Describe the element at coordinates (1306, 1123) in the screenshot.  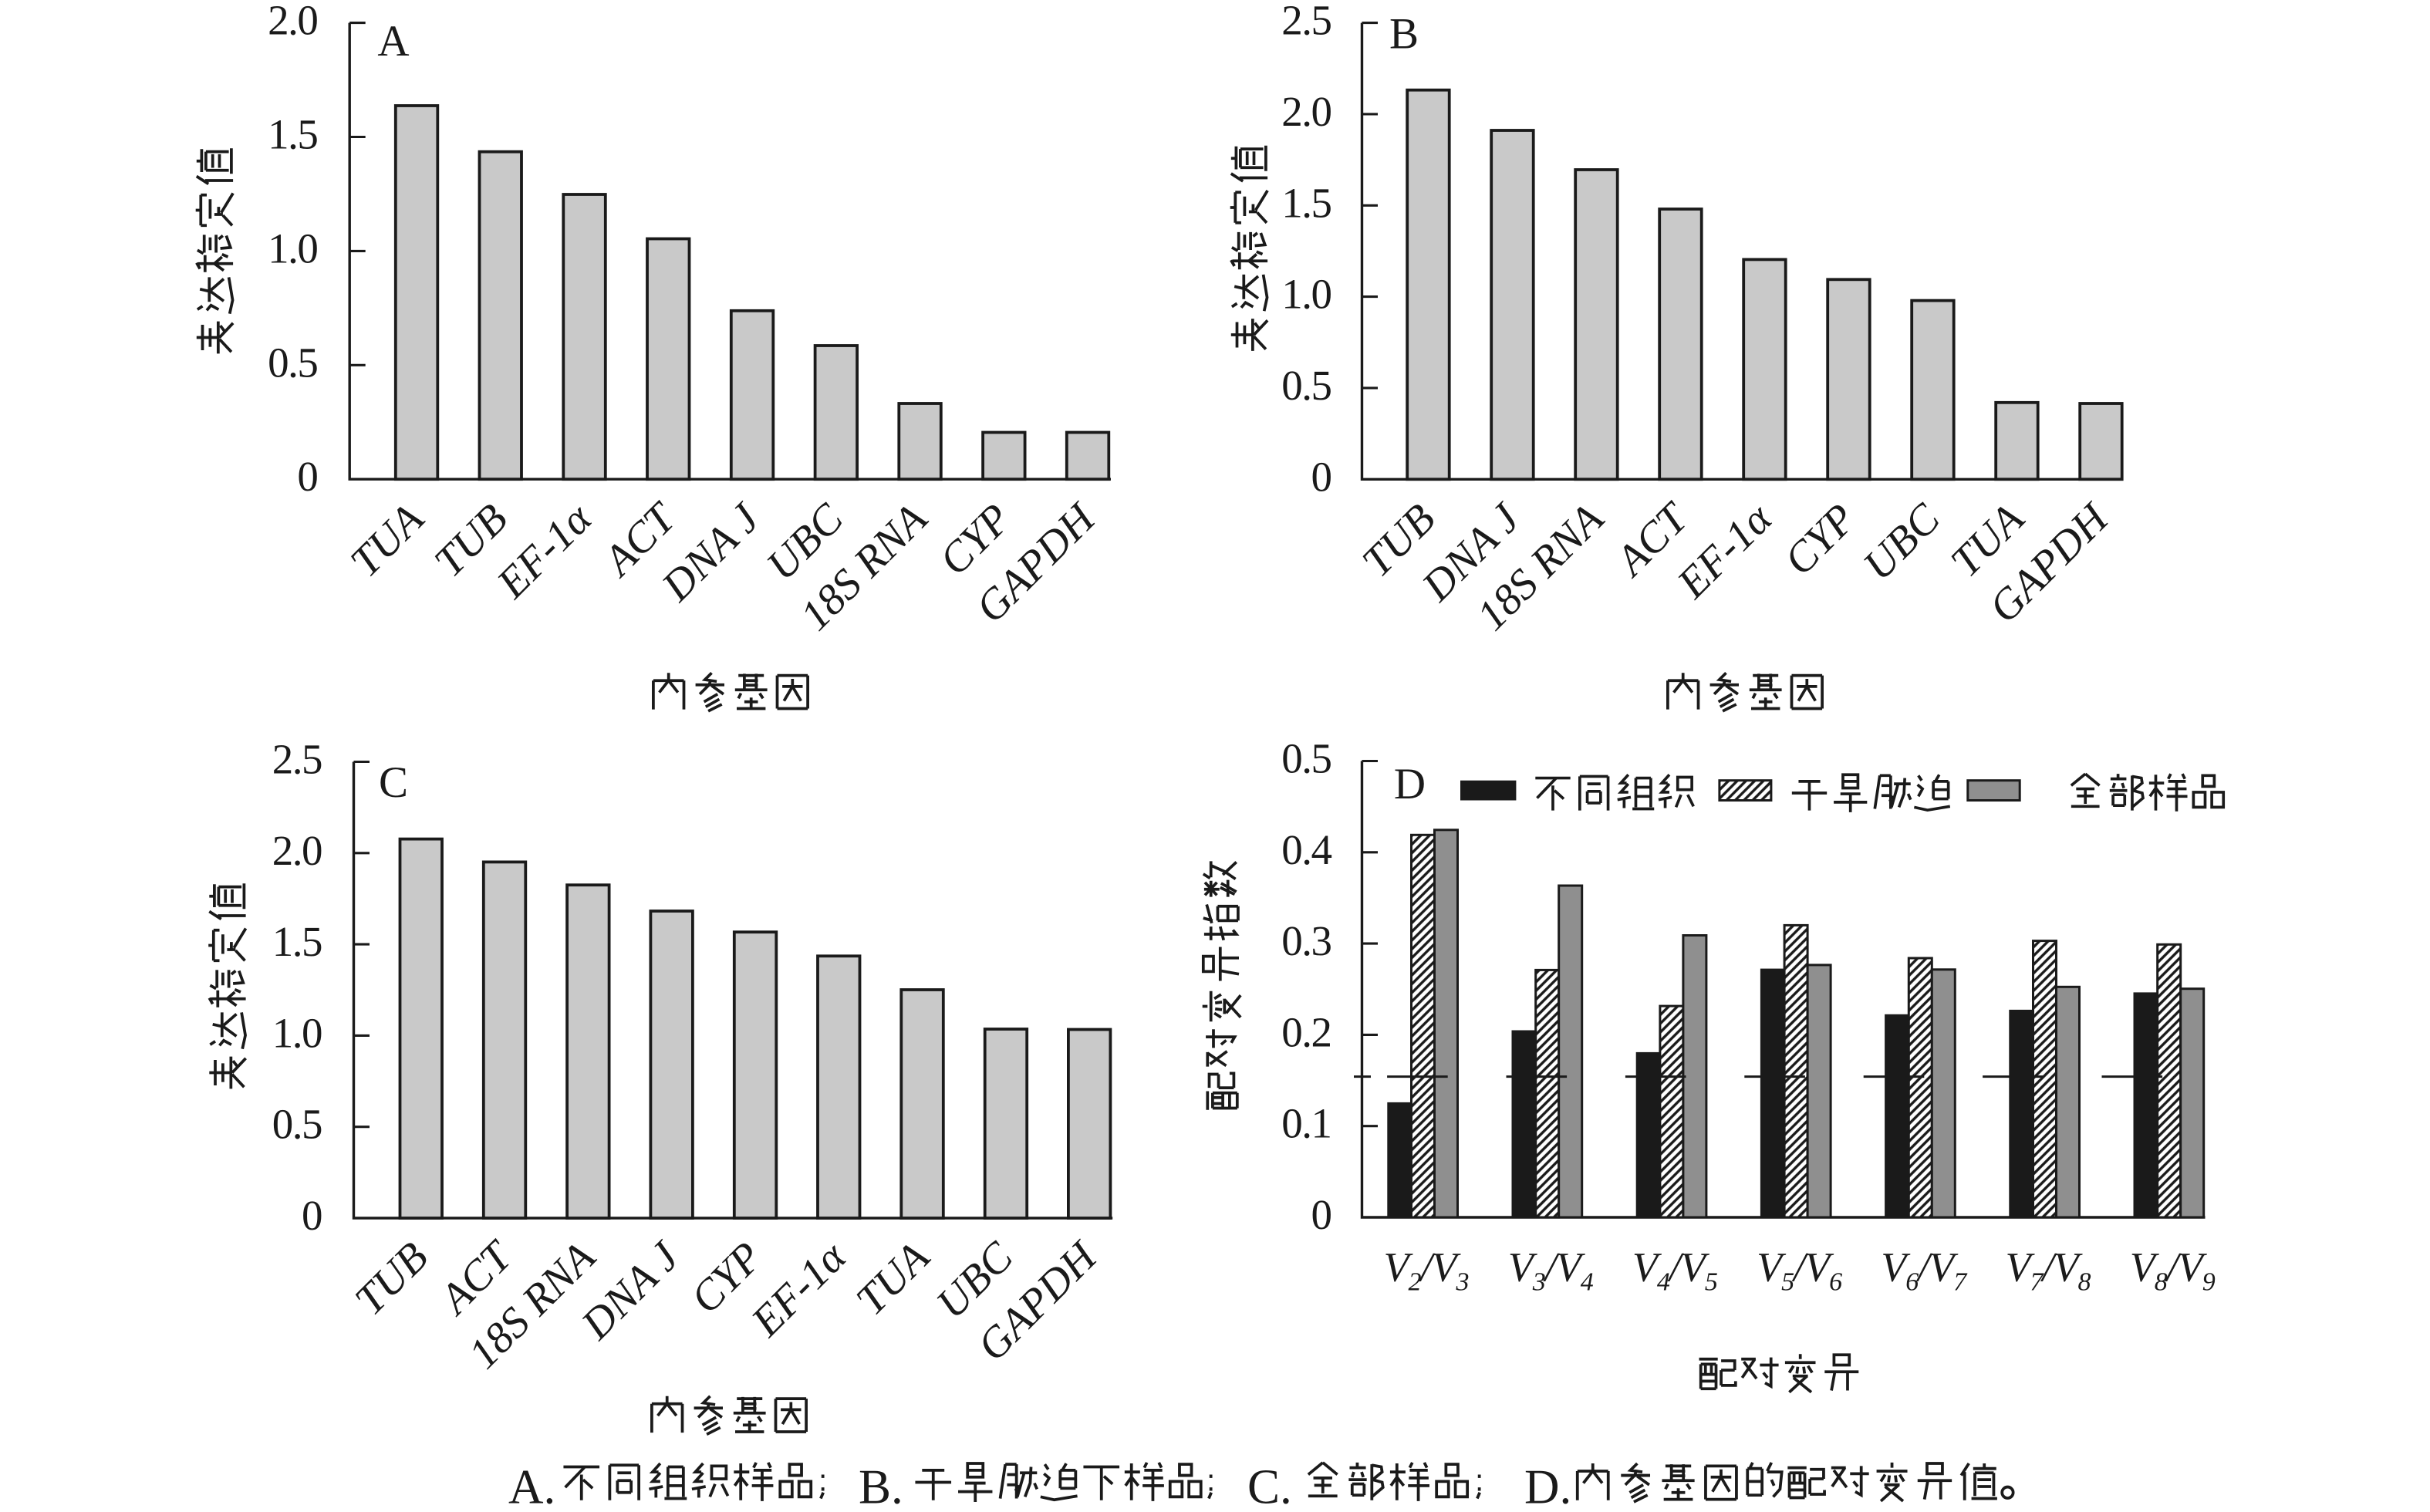
I see `svg-text: 0.1` at that location.